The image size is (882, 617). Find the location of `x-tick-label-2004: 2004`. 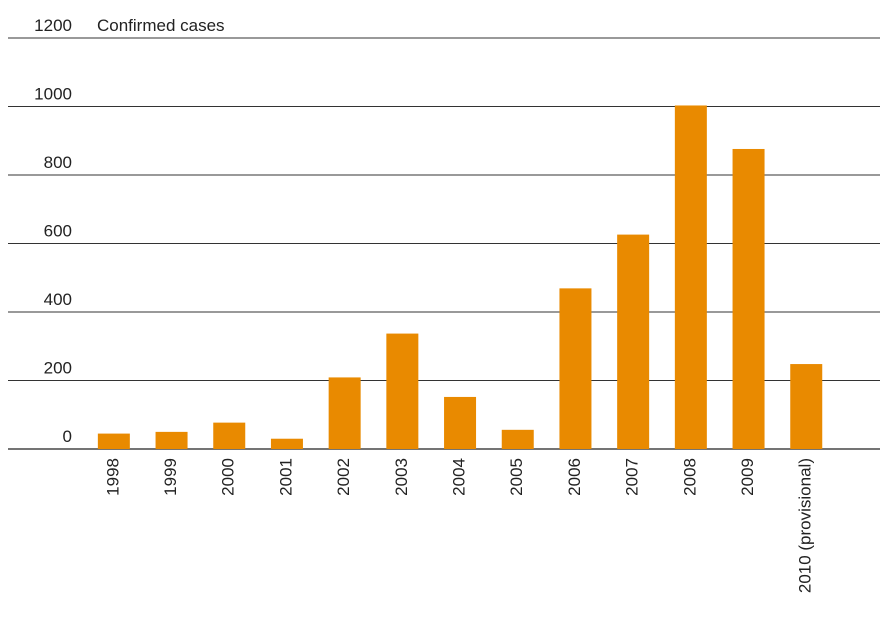

x-tick-label-2004: 2004 is located at coordinates (459, 477).